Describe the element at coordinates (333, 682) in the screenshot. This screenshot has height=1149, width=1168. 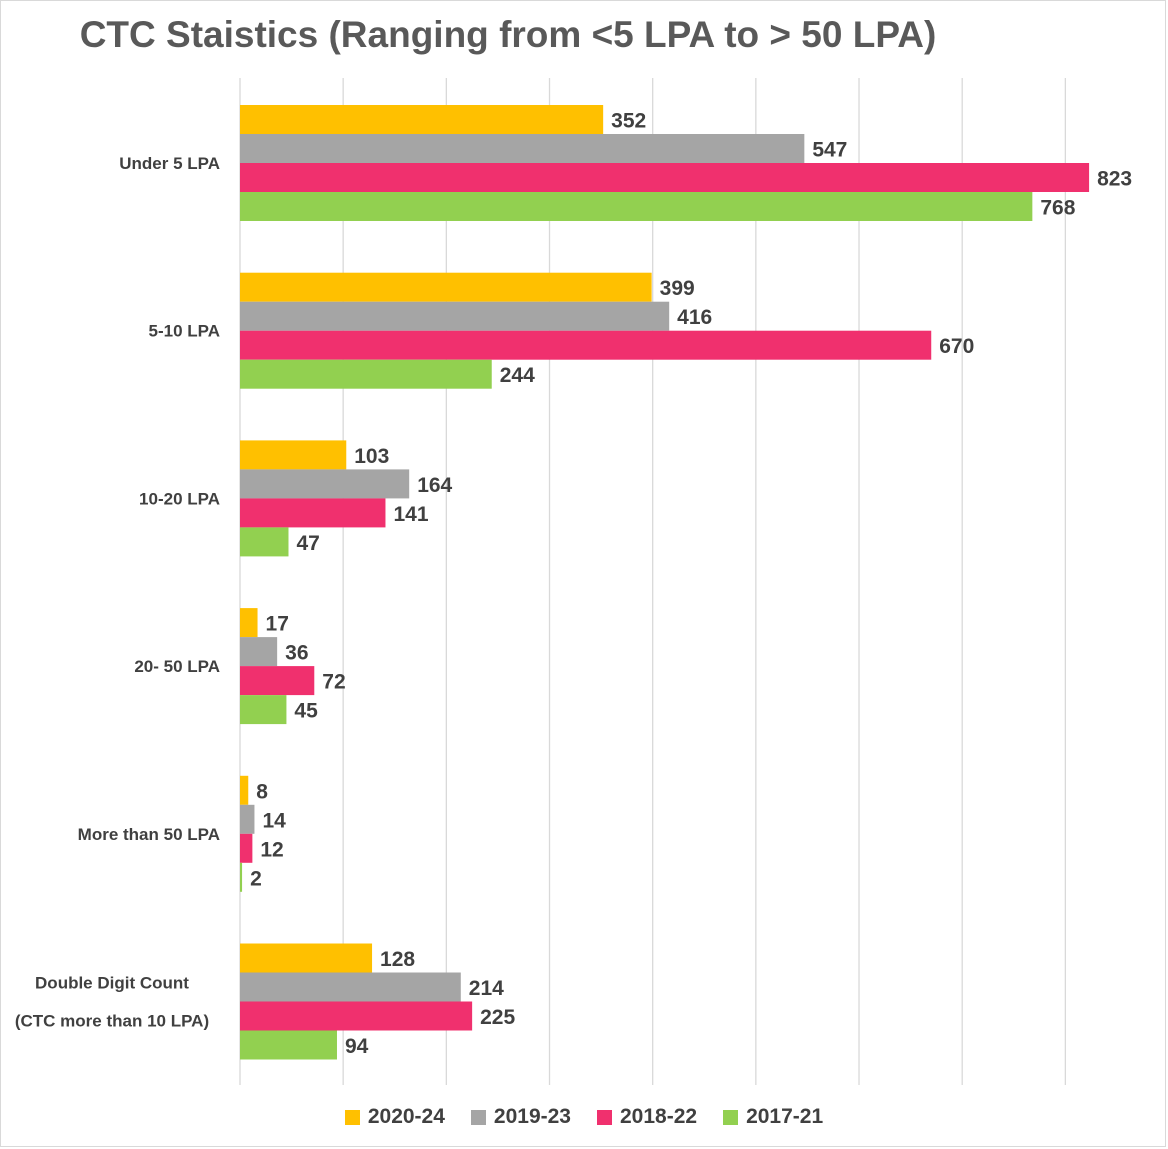
I see `data-label: 72` at that location.